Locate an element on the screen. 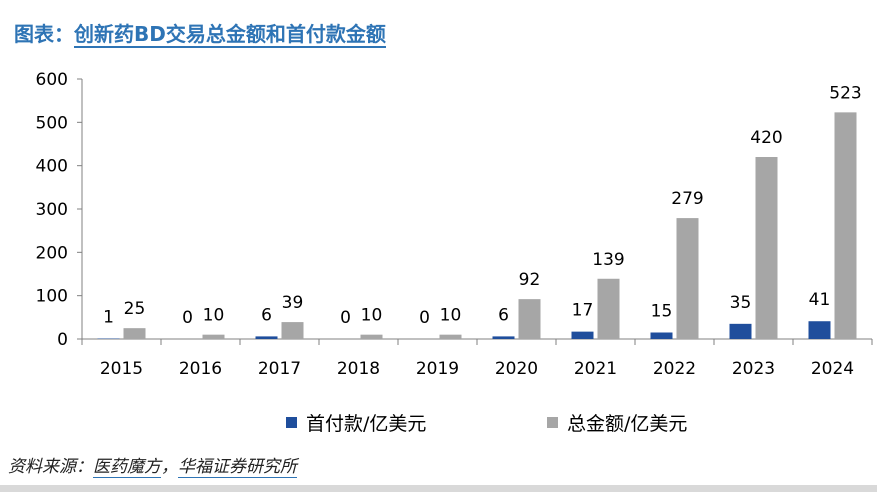 This screenshot has width=877, height=492. y-tick-label: 0 is located at coordinates (62, 340).